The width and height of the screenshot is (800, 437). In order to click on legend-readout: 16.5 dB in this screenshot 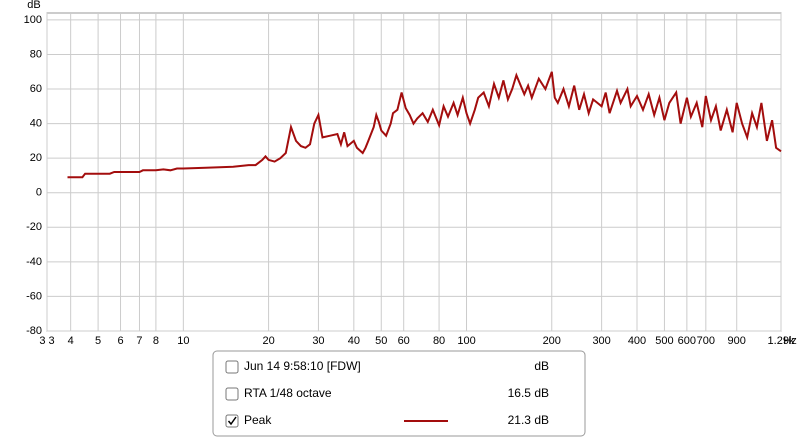, I will do `click(528, 393)`.